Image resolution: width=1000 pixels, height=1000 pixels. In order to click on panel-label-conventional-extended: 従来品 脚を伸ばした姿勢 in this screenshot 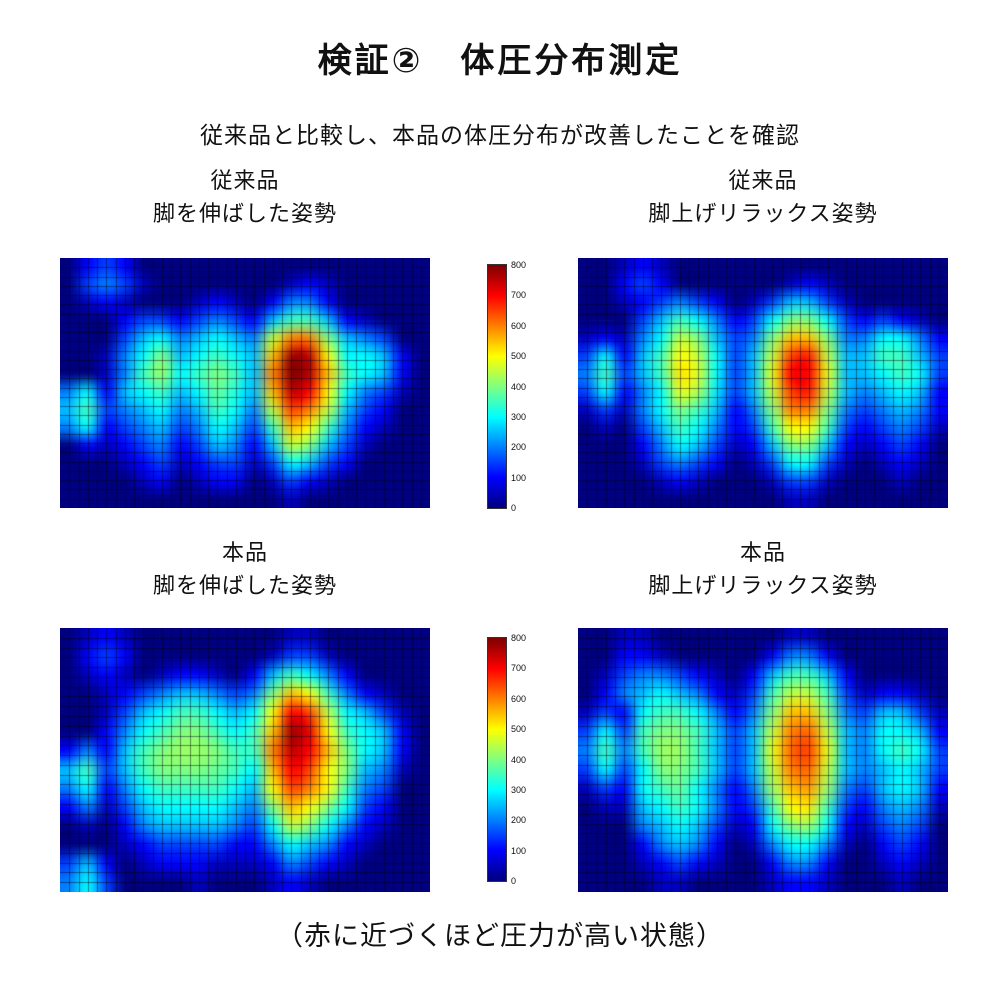, I will do `click(245, 197)`.